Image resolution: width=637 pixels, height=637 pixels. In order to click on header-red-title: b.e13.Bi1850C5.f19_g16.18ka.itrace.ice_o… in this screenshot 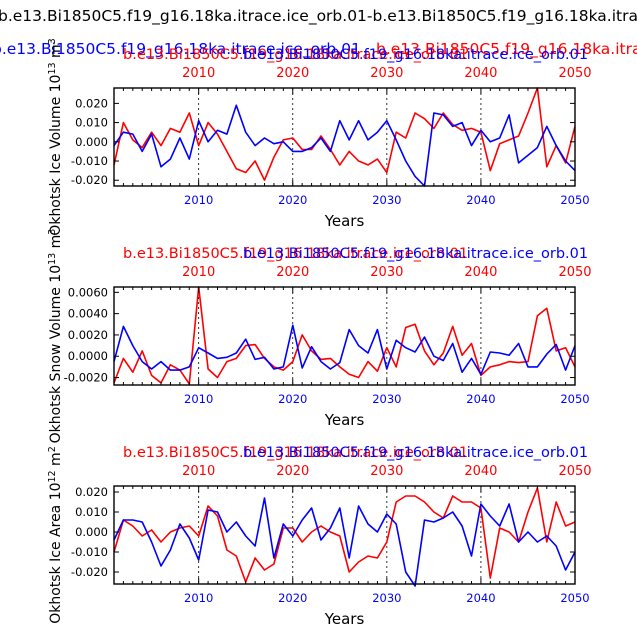, I will do `click(506, 49)`.